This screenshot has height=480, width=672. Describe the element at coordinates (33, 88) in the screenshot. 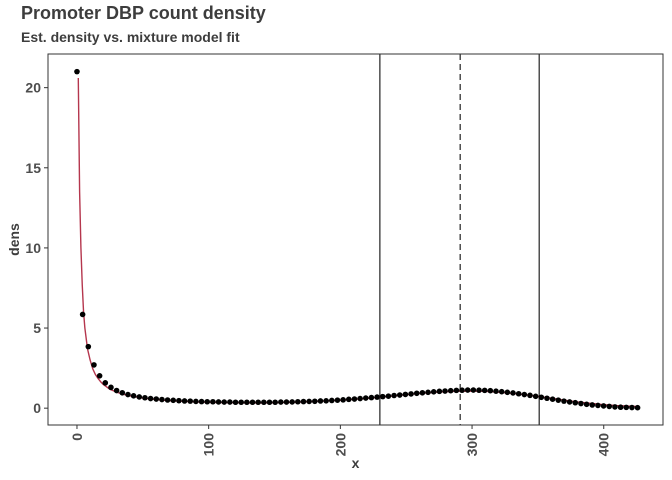

I see `y-tick-label: 20` at that location.